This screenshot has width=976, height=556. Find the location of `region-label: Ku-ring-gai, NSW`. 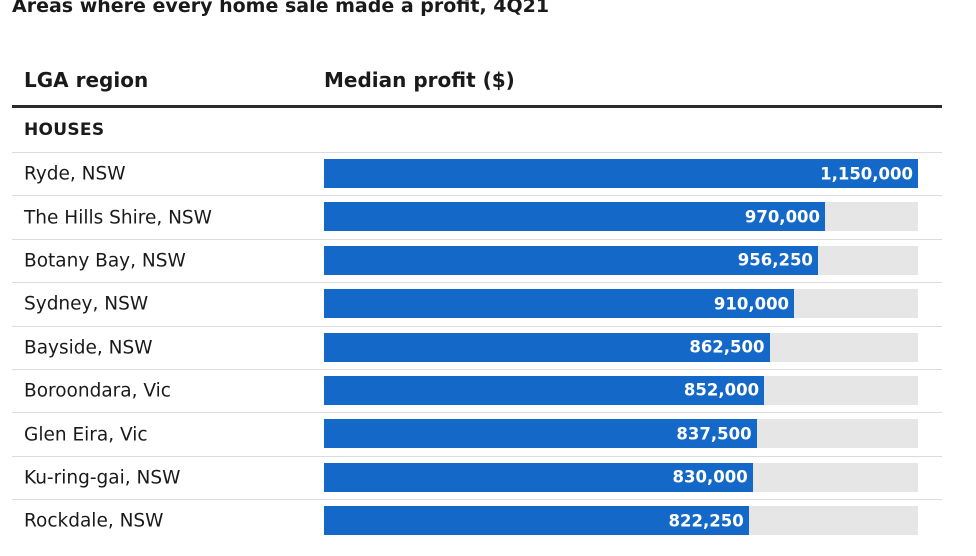

region-label: Ku-ring-gai, NSW is located at coordinates (102, 478).